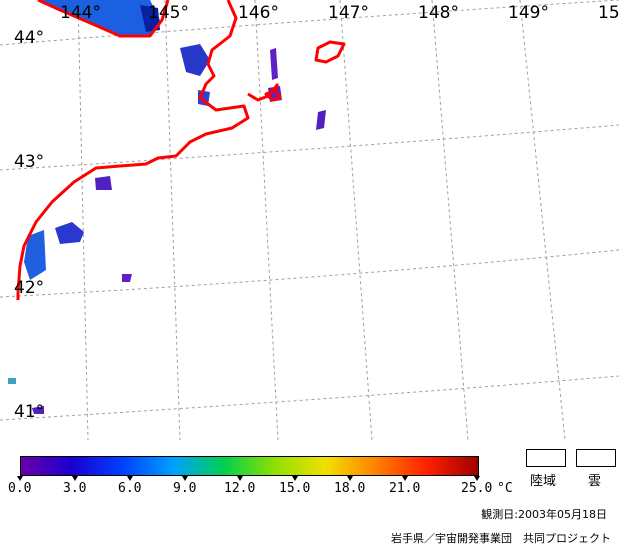 The width and height of the screenshot is (619, 546). I want to click on cloud-legend-label: 雲, so click(595, 481).